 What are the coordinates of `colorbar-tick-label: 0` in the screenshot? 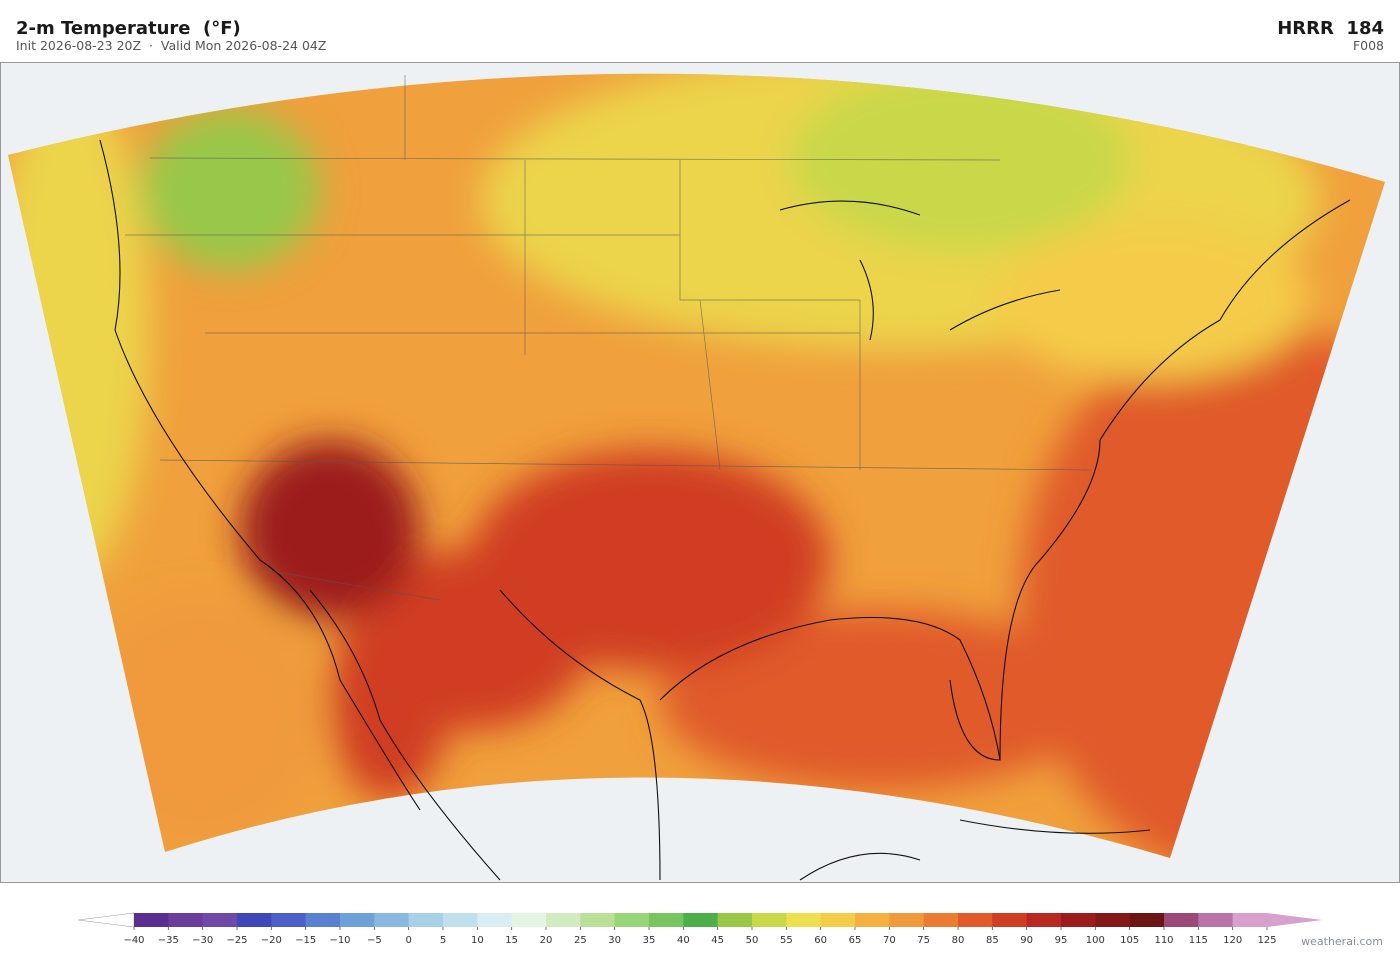 It's located at (408, 940).